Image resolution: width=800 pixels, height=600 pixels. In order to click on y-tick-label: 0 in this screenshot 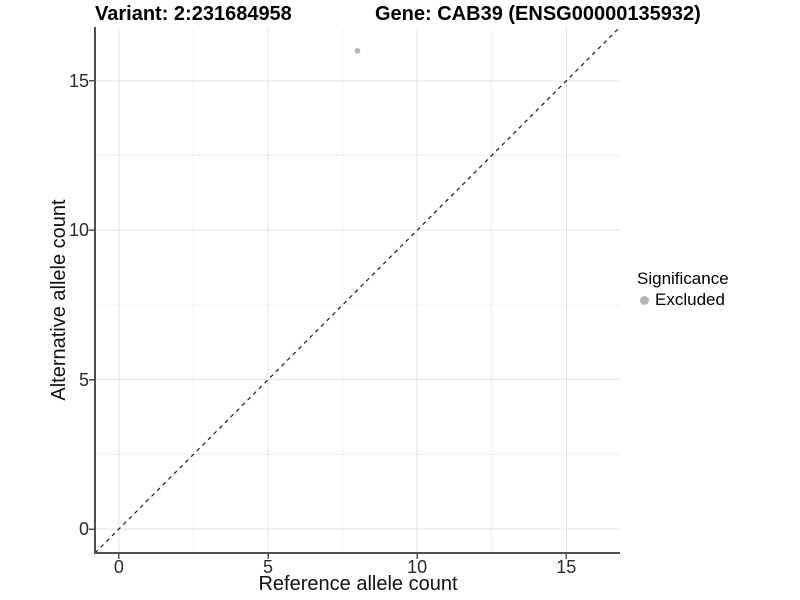, I will do `click(83, 529)`.